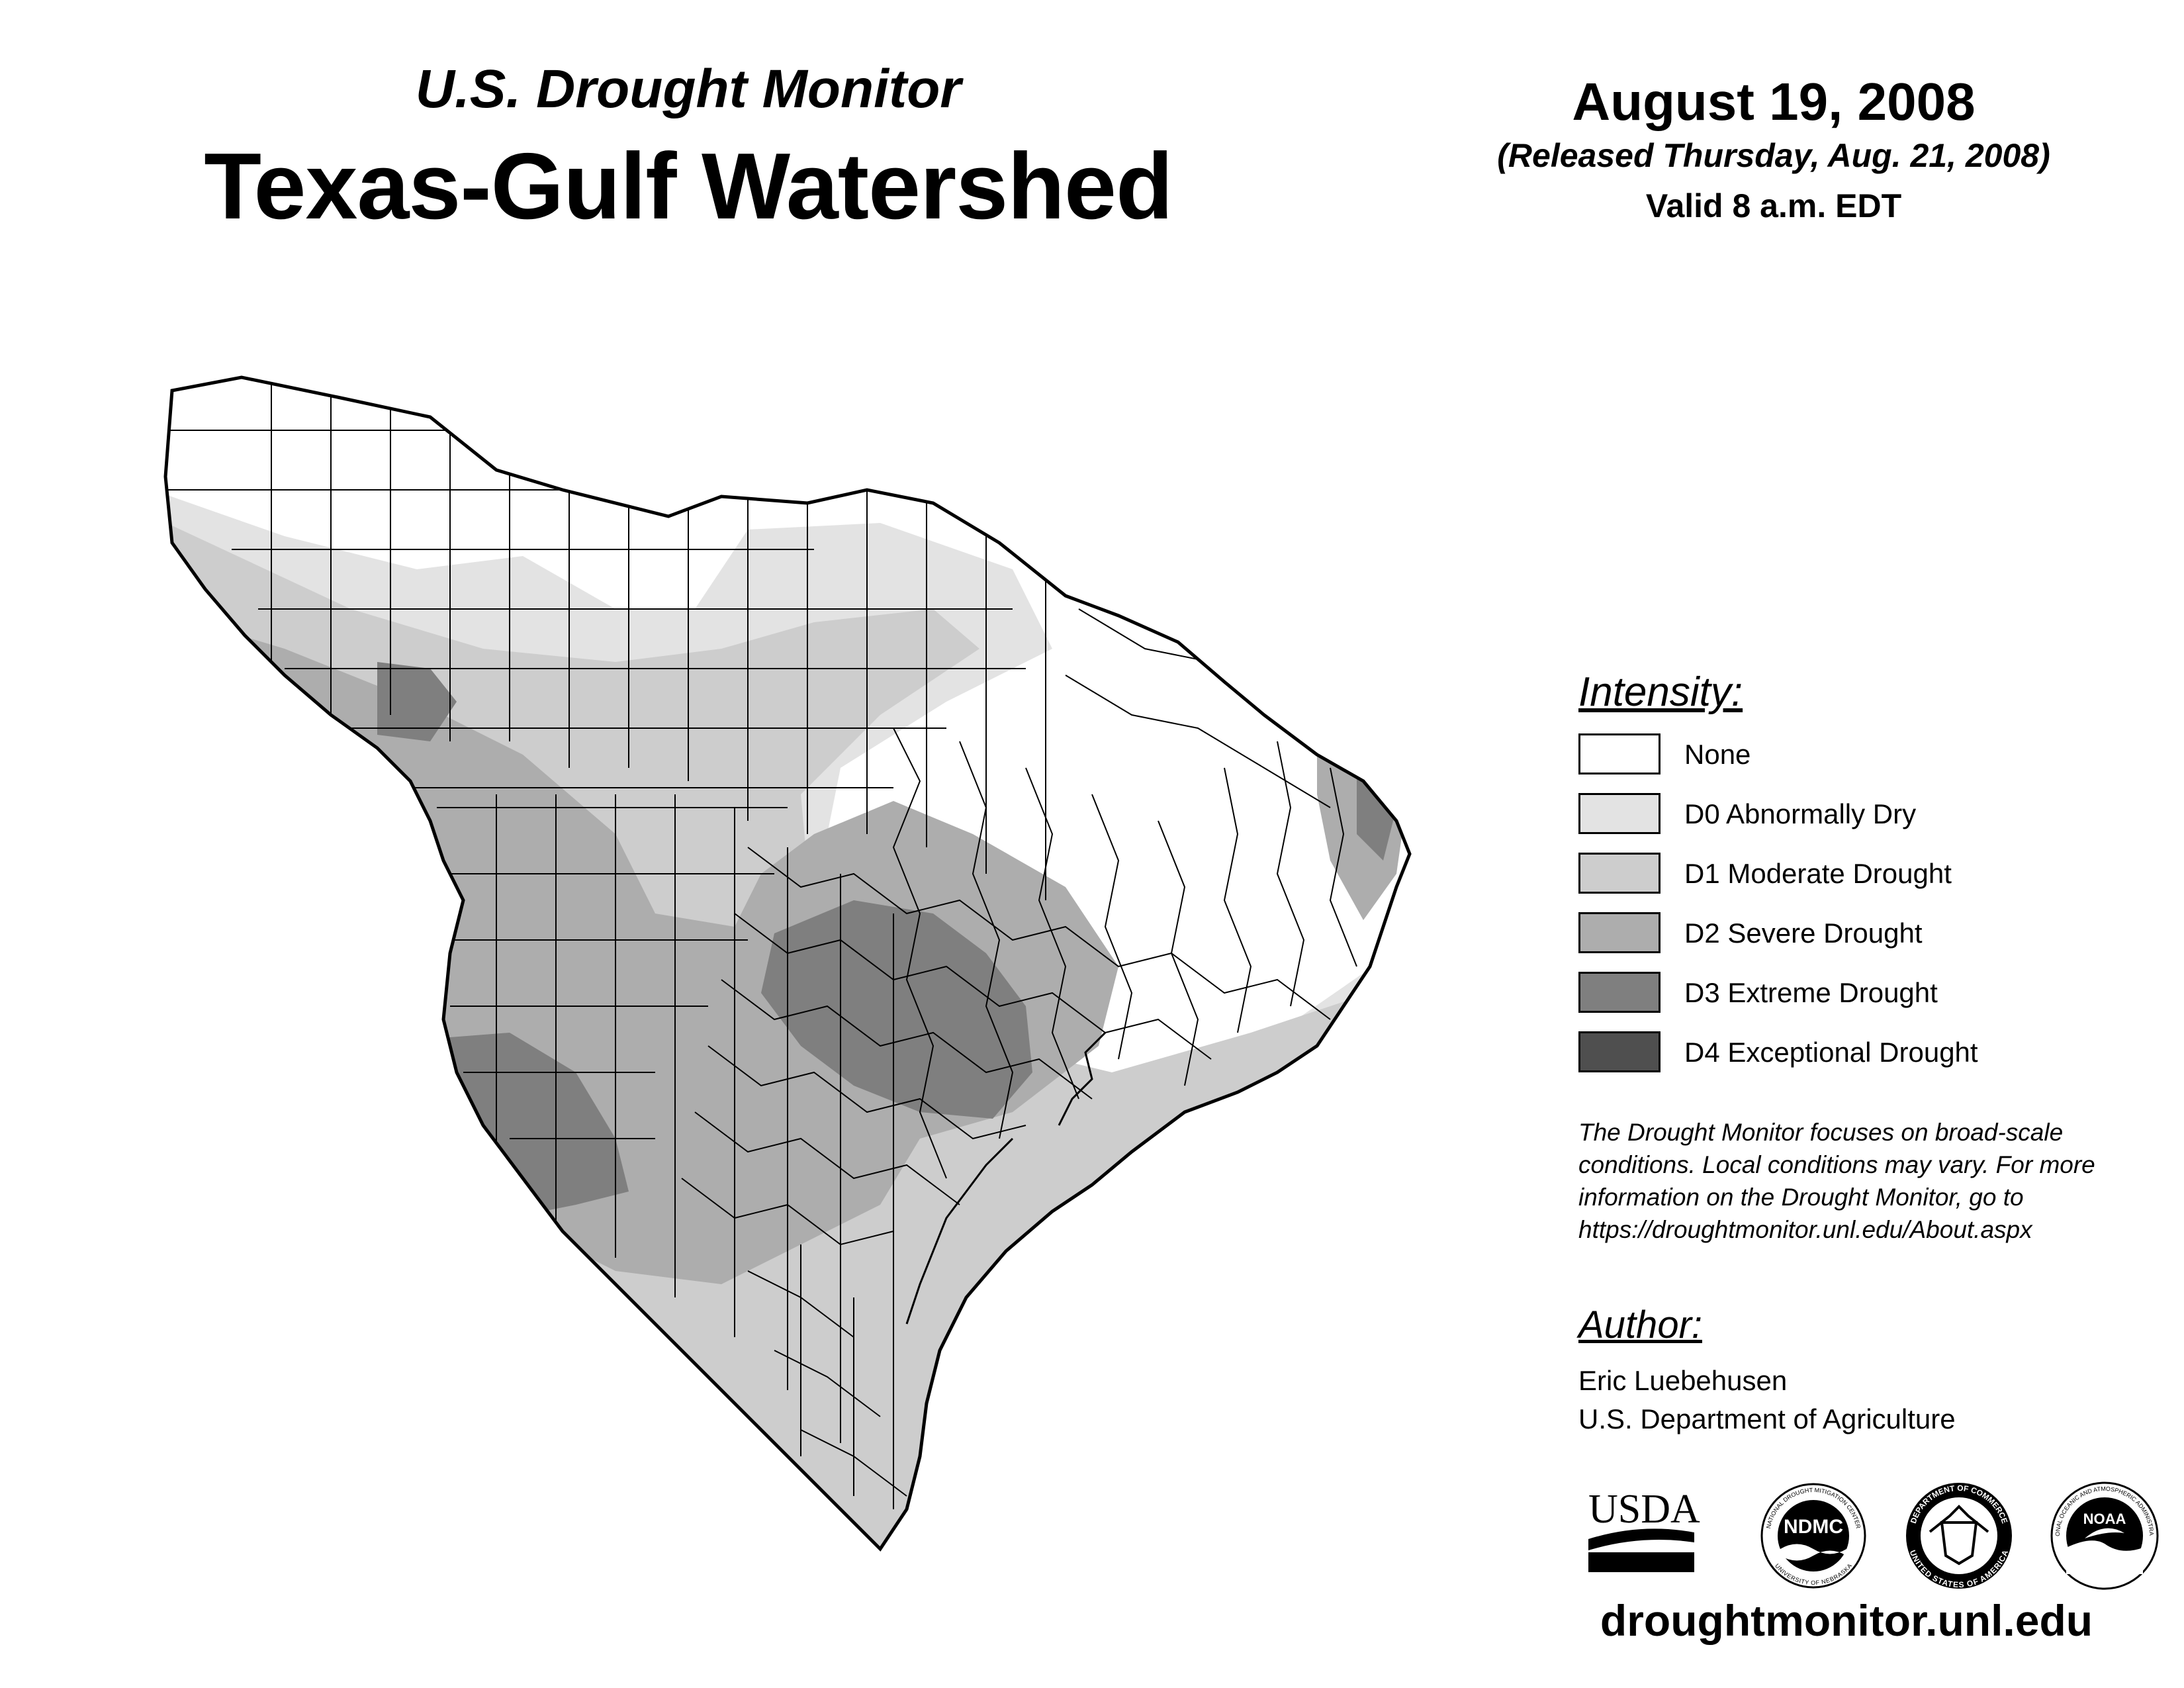  What do you see at coordinates (1619, 1051) in the screenshot?
I see `legend-swatch-d4` at bounding box center [1619, 1051].